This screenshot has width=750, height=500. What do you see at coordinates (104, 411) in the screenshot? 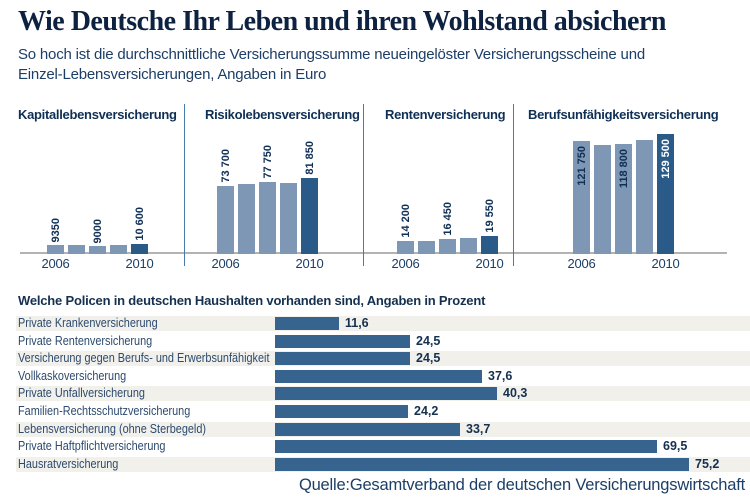
I see `row-label: Familien-Rechtsschutzversicherung` at bounding box center [104, 411].